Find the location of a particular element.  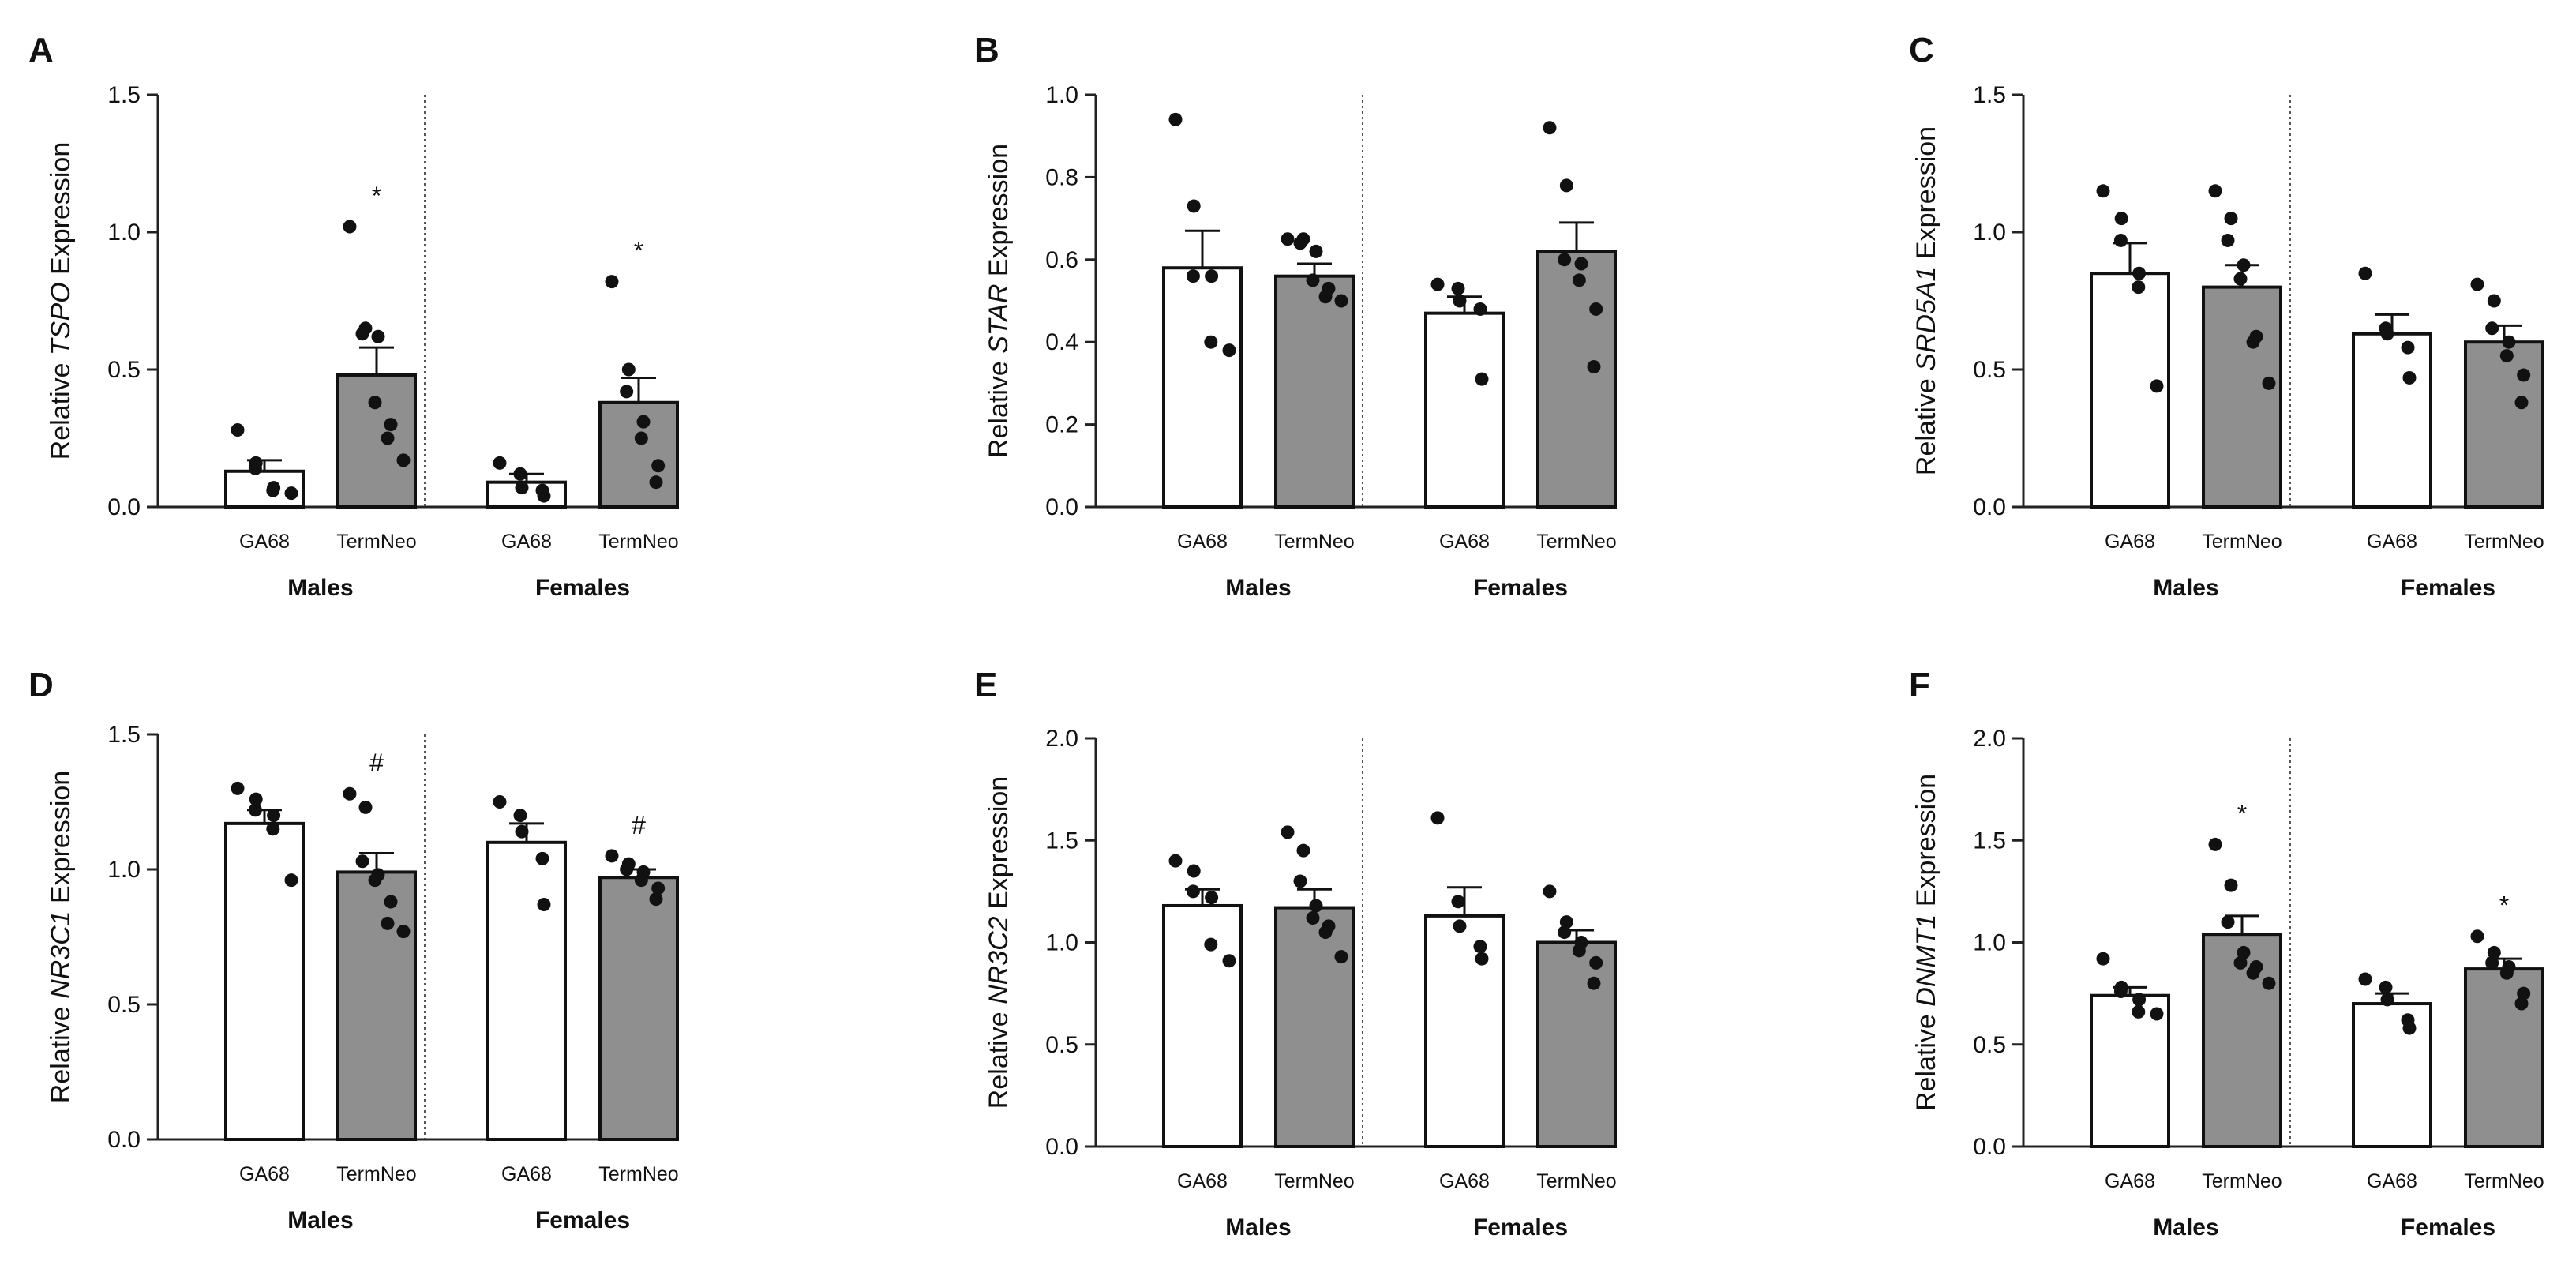

panel-letter: E is located at coordinates (985, 685).